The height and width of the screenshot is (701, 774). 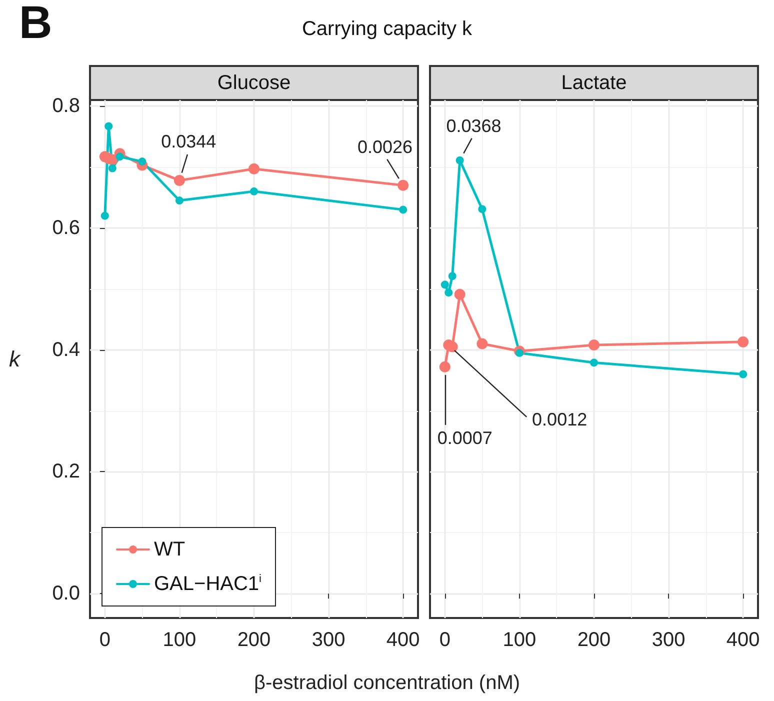 What do you see at coordinates (66, 593) in the screenshot?
I see `y-tick-label: 0.0` at bounding box center [66, 593].